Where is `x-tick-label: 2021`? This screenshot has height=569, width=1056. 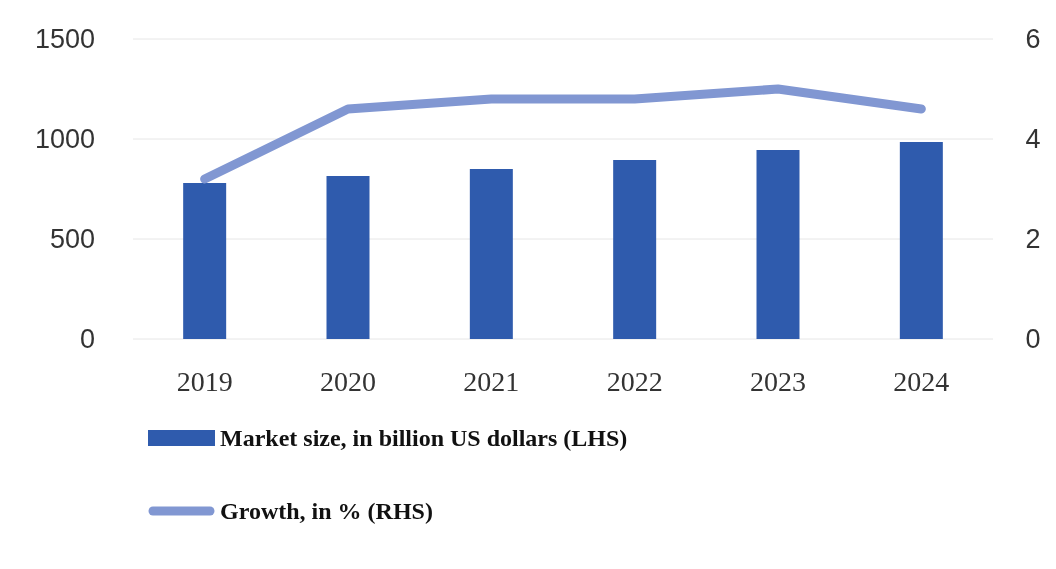
x-tick-label: 2021 is located at coordinates (491, 381).